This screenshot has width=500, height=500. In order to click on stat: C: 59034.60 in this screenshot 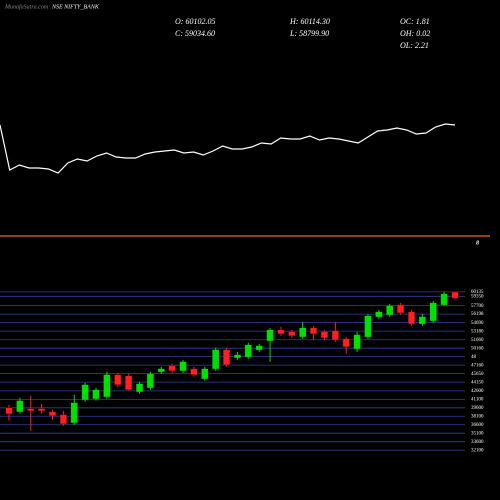, I will do `click(195, 33)`.